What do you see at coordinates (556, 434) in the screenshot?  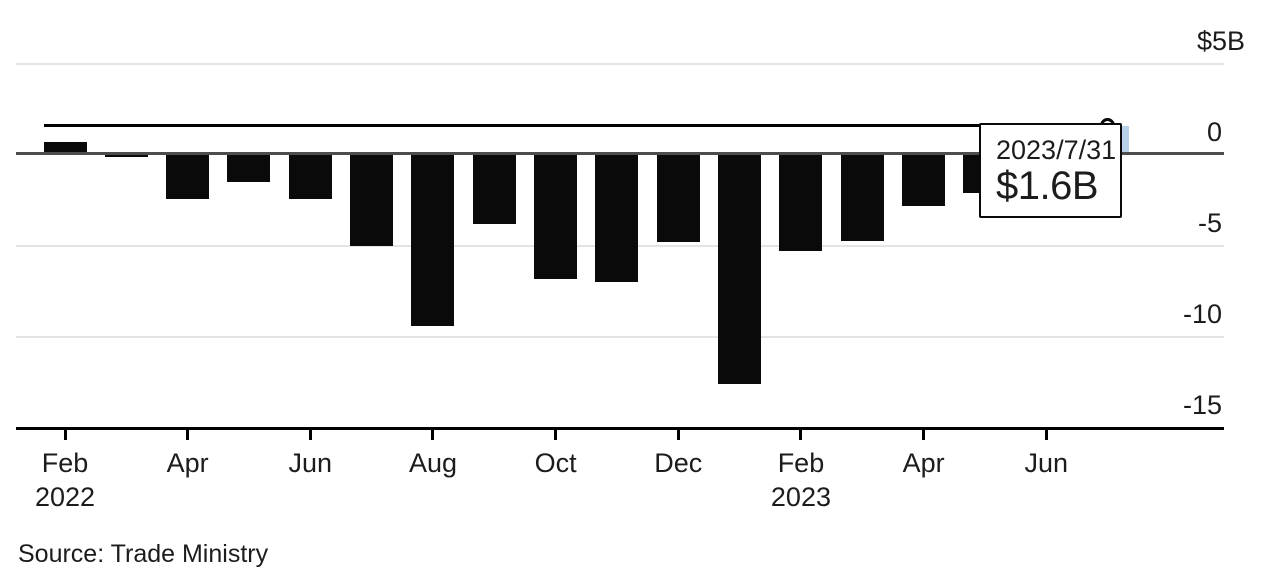 I see `x-tickmark-oct` at bounding box center [556, 434].